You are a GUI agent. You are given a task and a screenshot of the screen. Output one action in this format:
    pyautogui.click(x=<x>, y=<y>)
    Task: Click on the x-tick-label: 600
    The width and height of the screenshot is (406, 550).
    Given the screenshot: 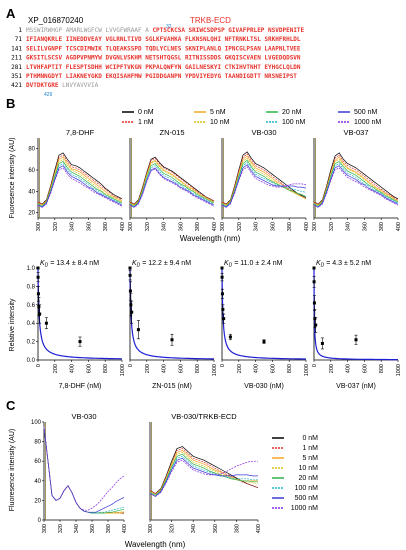 What is the action you would take?
    pyautogui.click(x=89, y=368)
    